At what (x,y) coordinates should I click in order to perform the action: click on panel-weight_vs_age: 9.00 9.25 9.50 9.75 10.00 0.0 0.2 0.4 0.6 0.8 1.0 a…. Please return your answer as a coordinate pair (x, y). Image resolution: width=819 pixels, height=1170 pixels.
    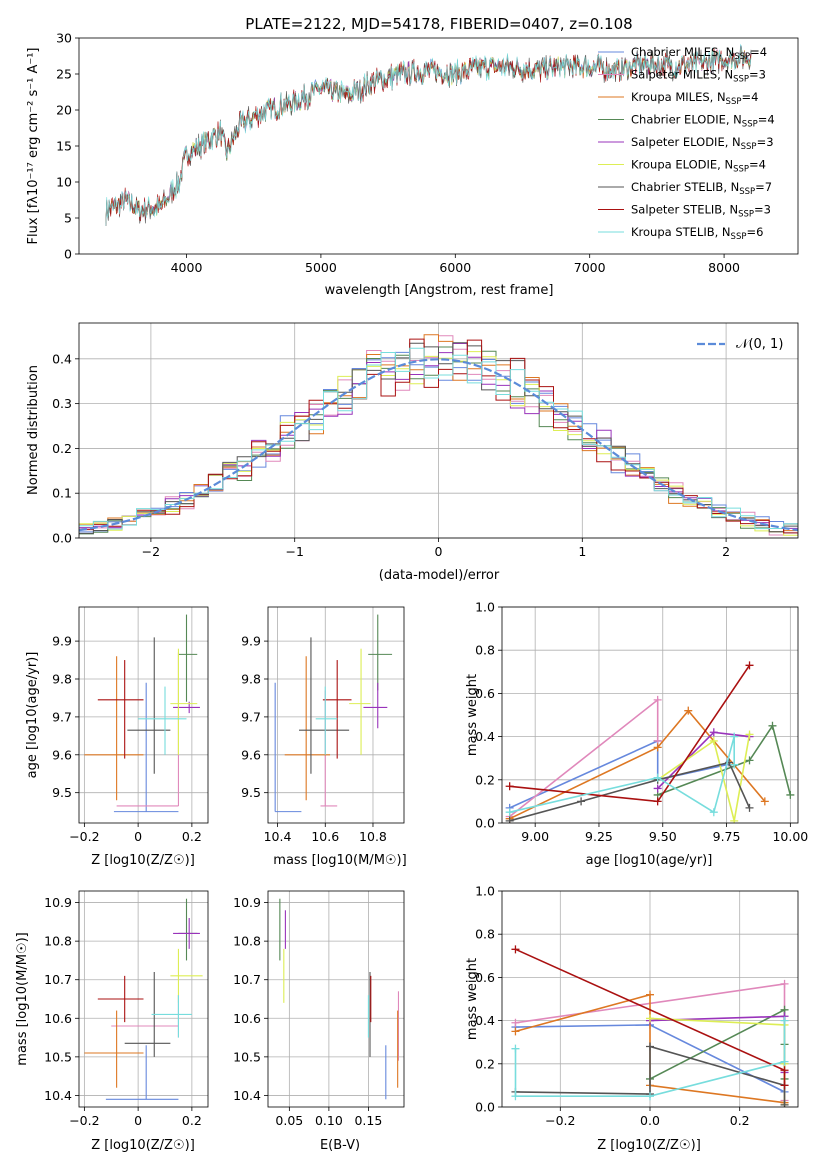
    Looking at the image, I should click on (636, 734).